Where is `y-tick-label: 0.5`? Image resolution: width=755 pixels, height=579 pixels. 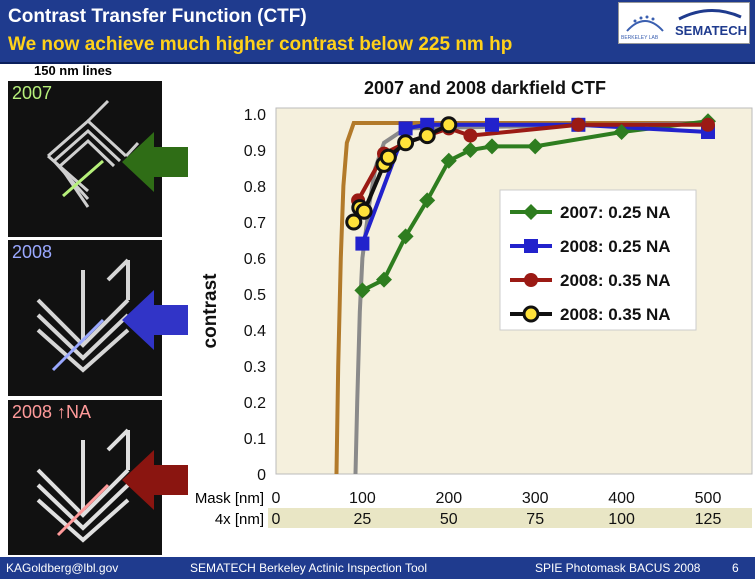 y-tick-label: 0.5 is located at coordinates (255, 295).